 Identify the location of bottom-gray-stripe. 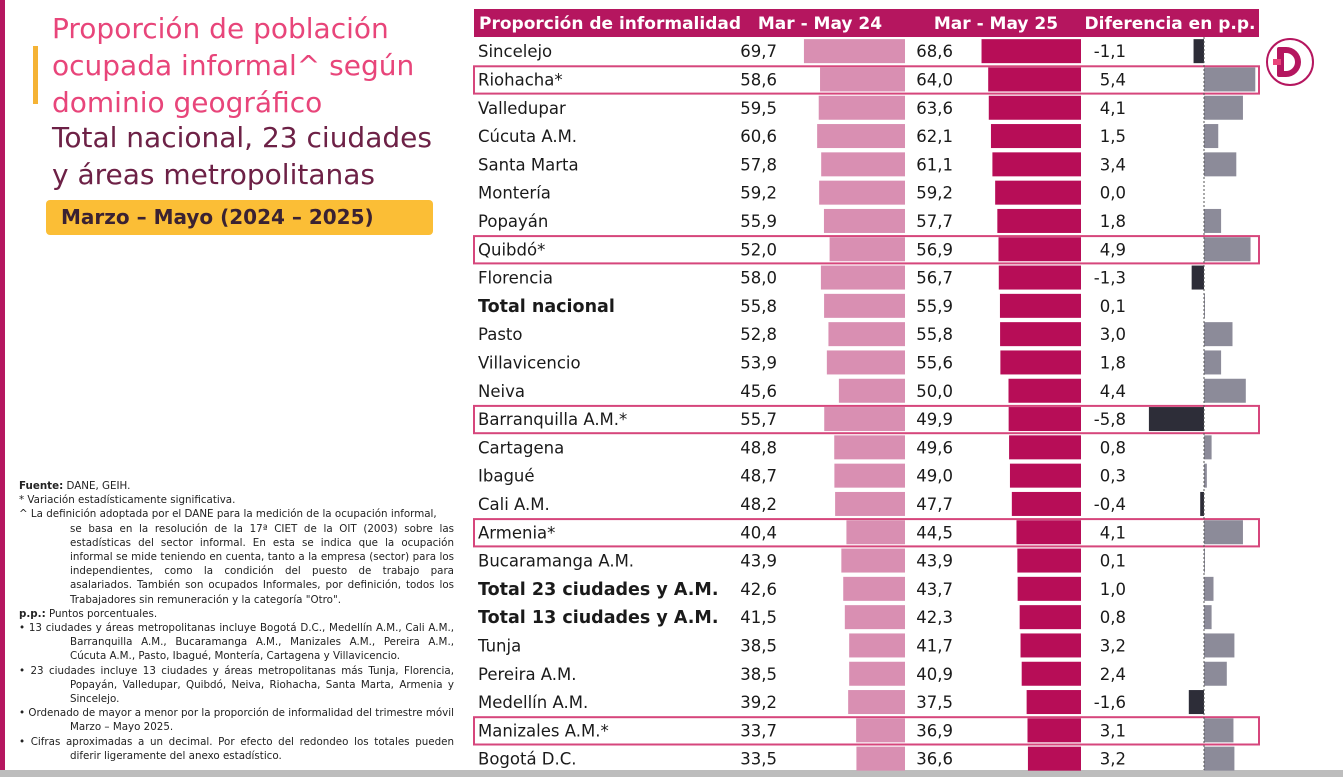
(671, 773).